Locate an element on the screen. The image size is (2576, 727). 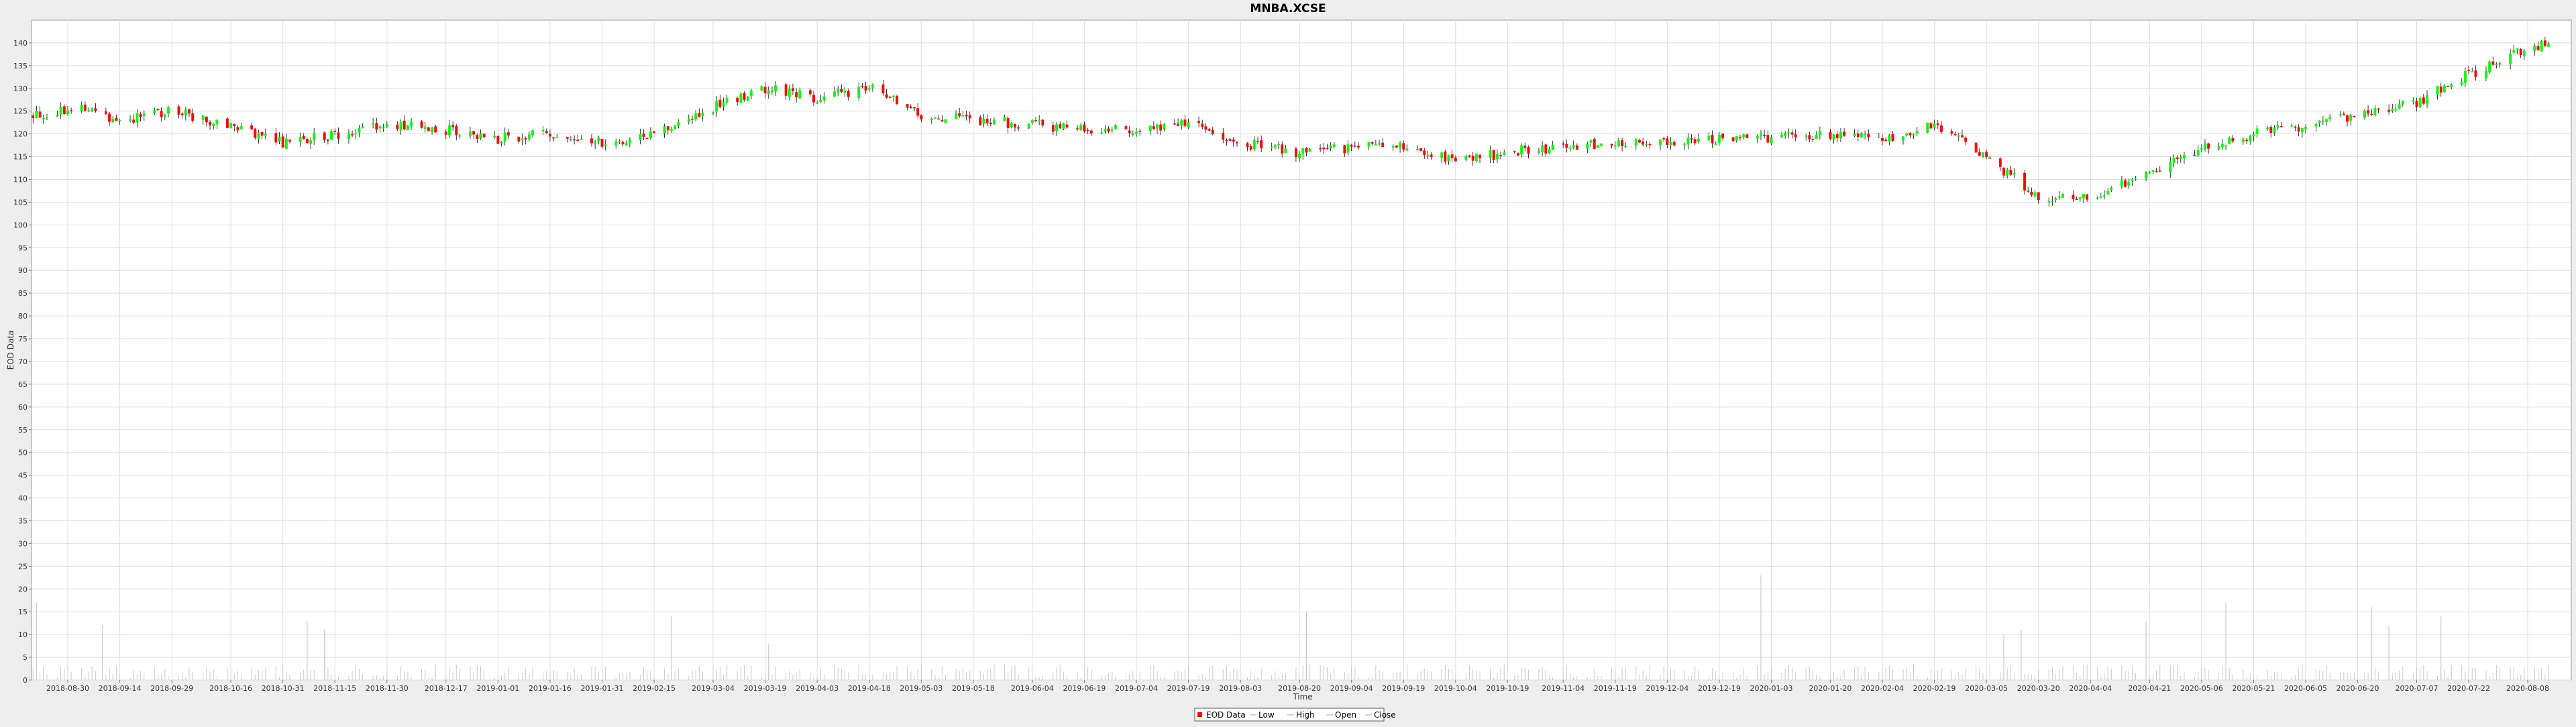
x-tick-label: 2020-03-05 is located at coordinates (1986, 688).